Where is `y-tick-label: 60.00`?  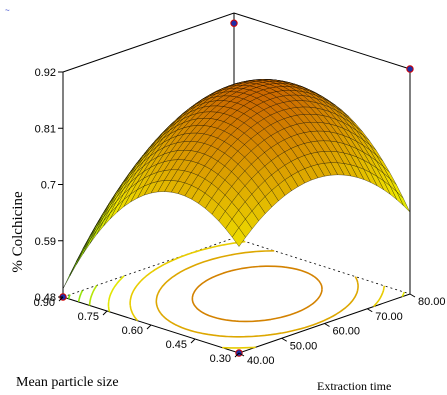 y-tick-label: 60.00 is located at coordinates (347, 332).